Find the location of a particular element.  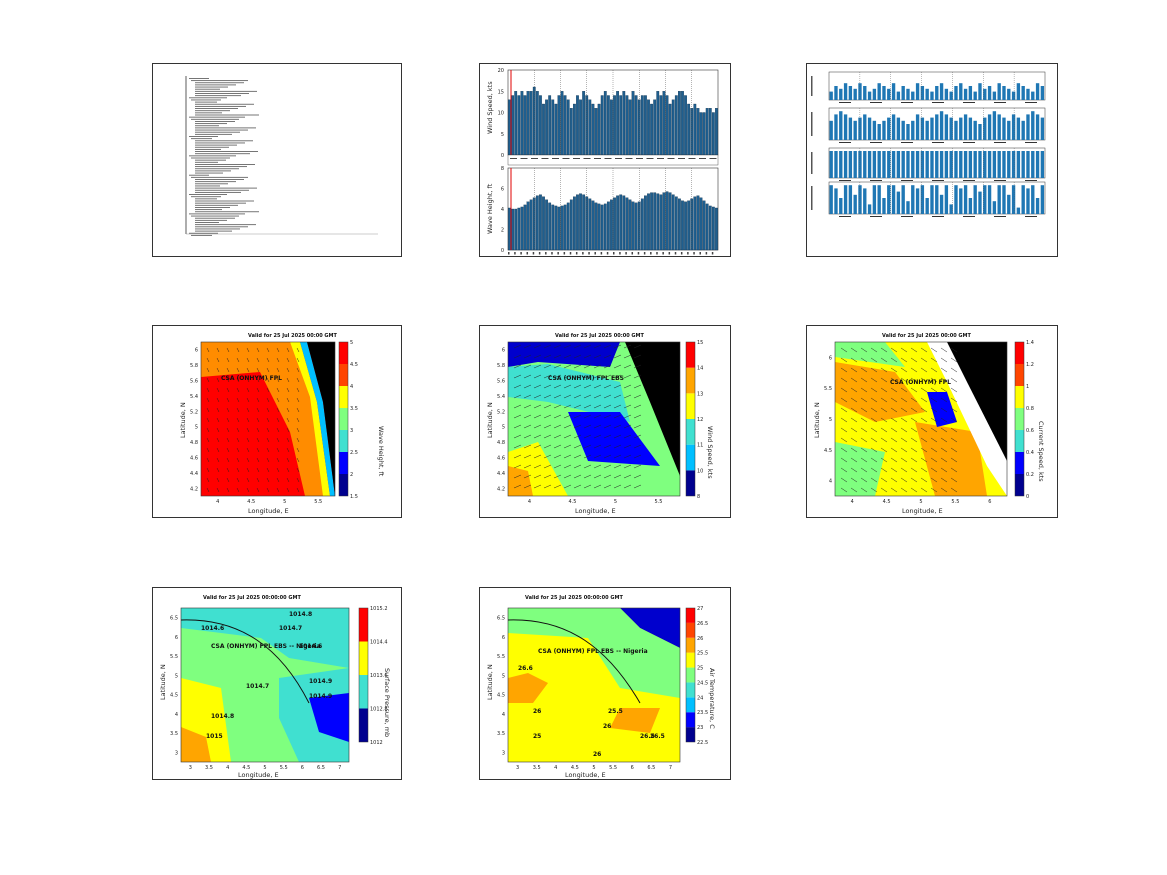

date-strip-text is located at coordinates (639, 158).